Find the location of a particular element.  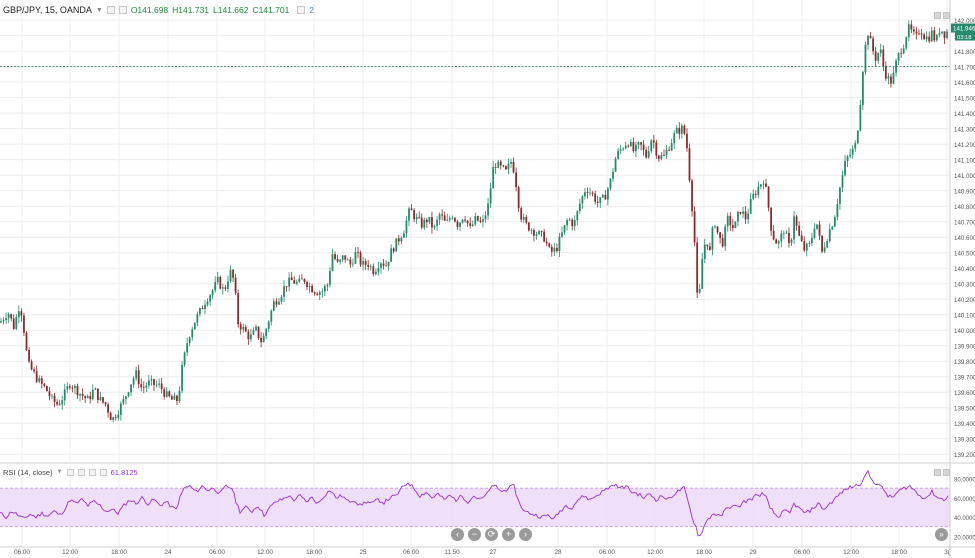

price-axis-label: 139.900 is located at coordinates (964, 347).